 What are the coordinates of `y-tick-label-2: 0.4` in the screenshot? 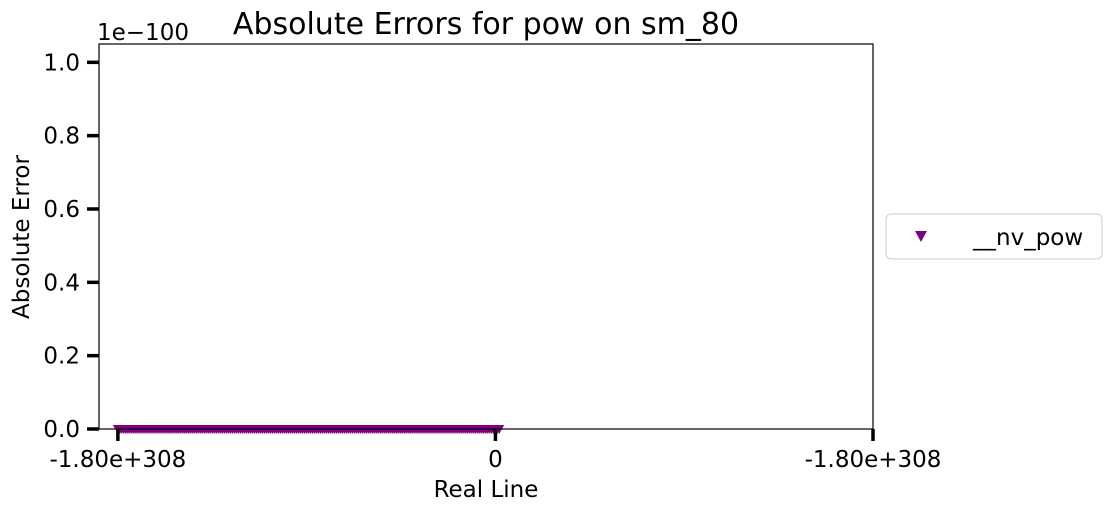 It's located at (61, 283).